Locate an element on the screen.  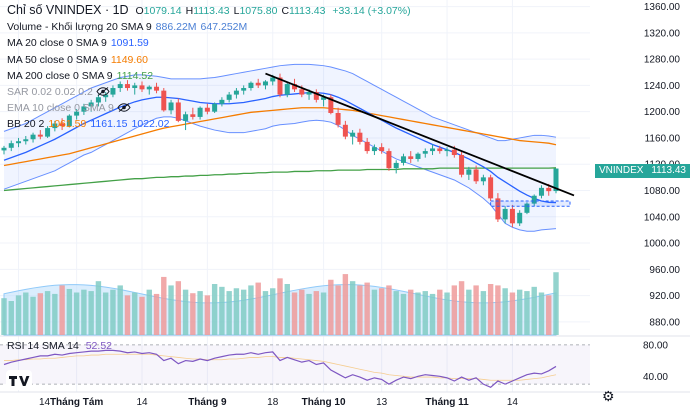
trendline-line is located at coordinates (420, 134).